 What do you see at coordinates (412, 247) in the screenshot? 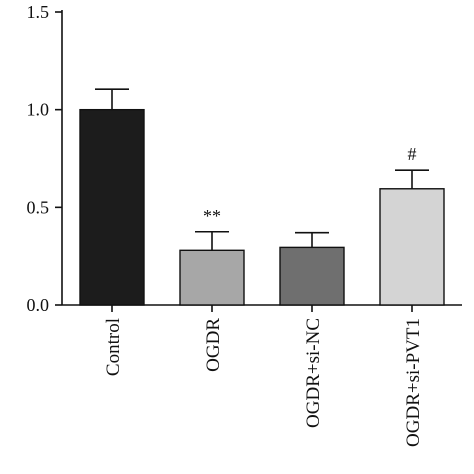
I see `bar-ogdr-si-pvt1` at bounding box center [412, 247].